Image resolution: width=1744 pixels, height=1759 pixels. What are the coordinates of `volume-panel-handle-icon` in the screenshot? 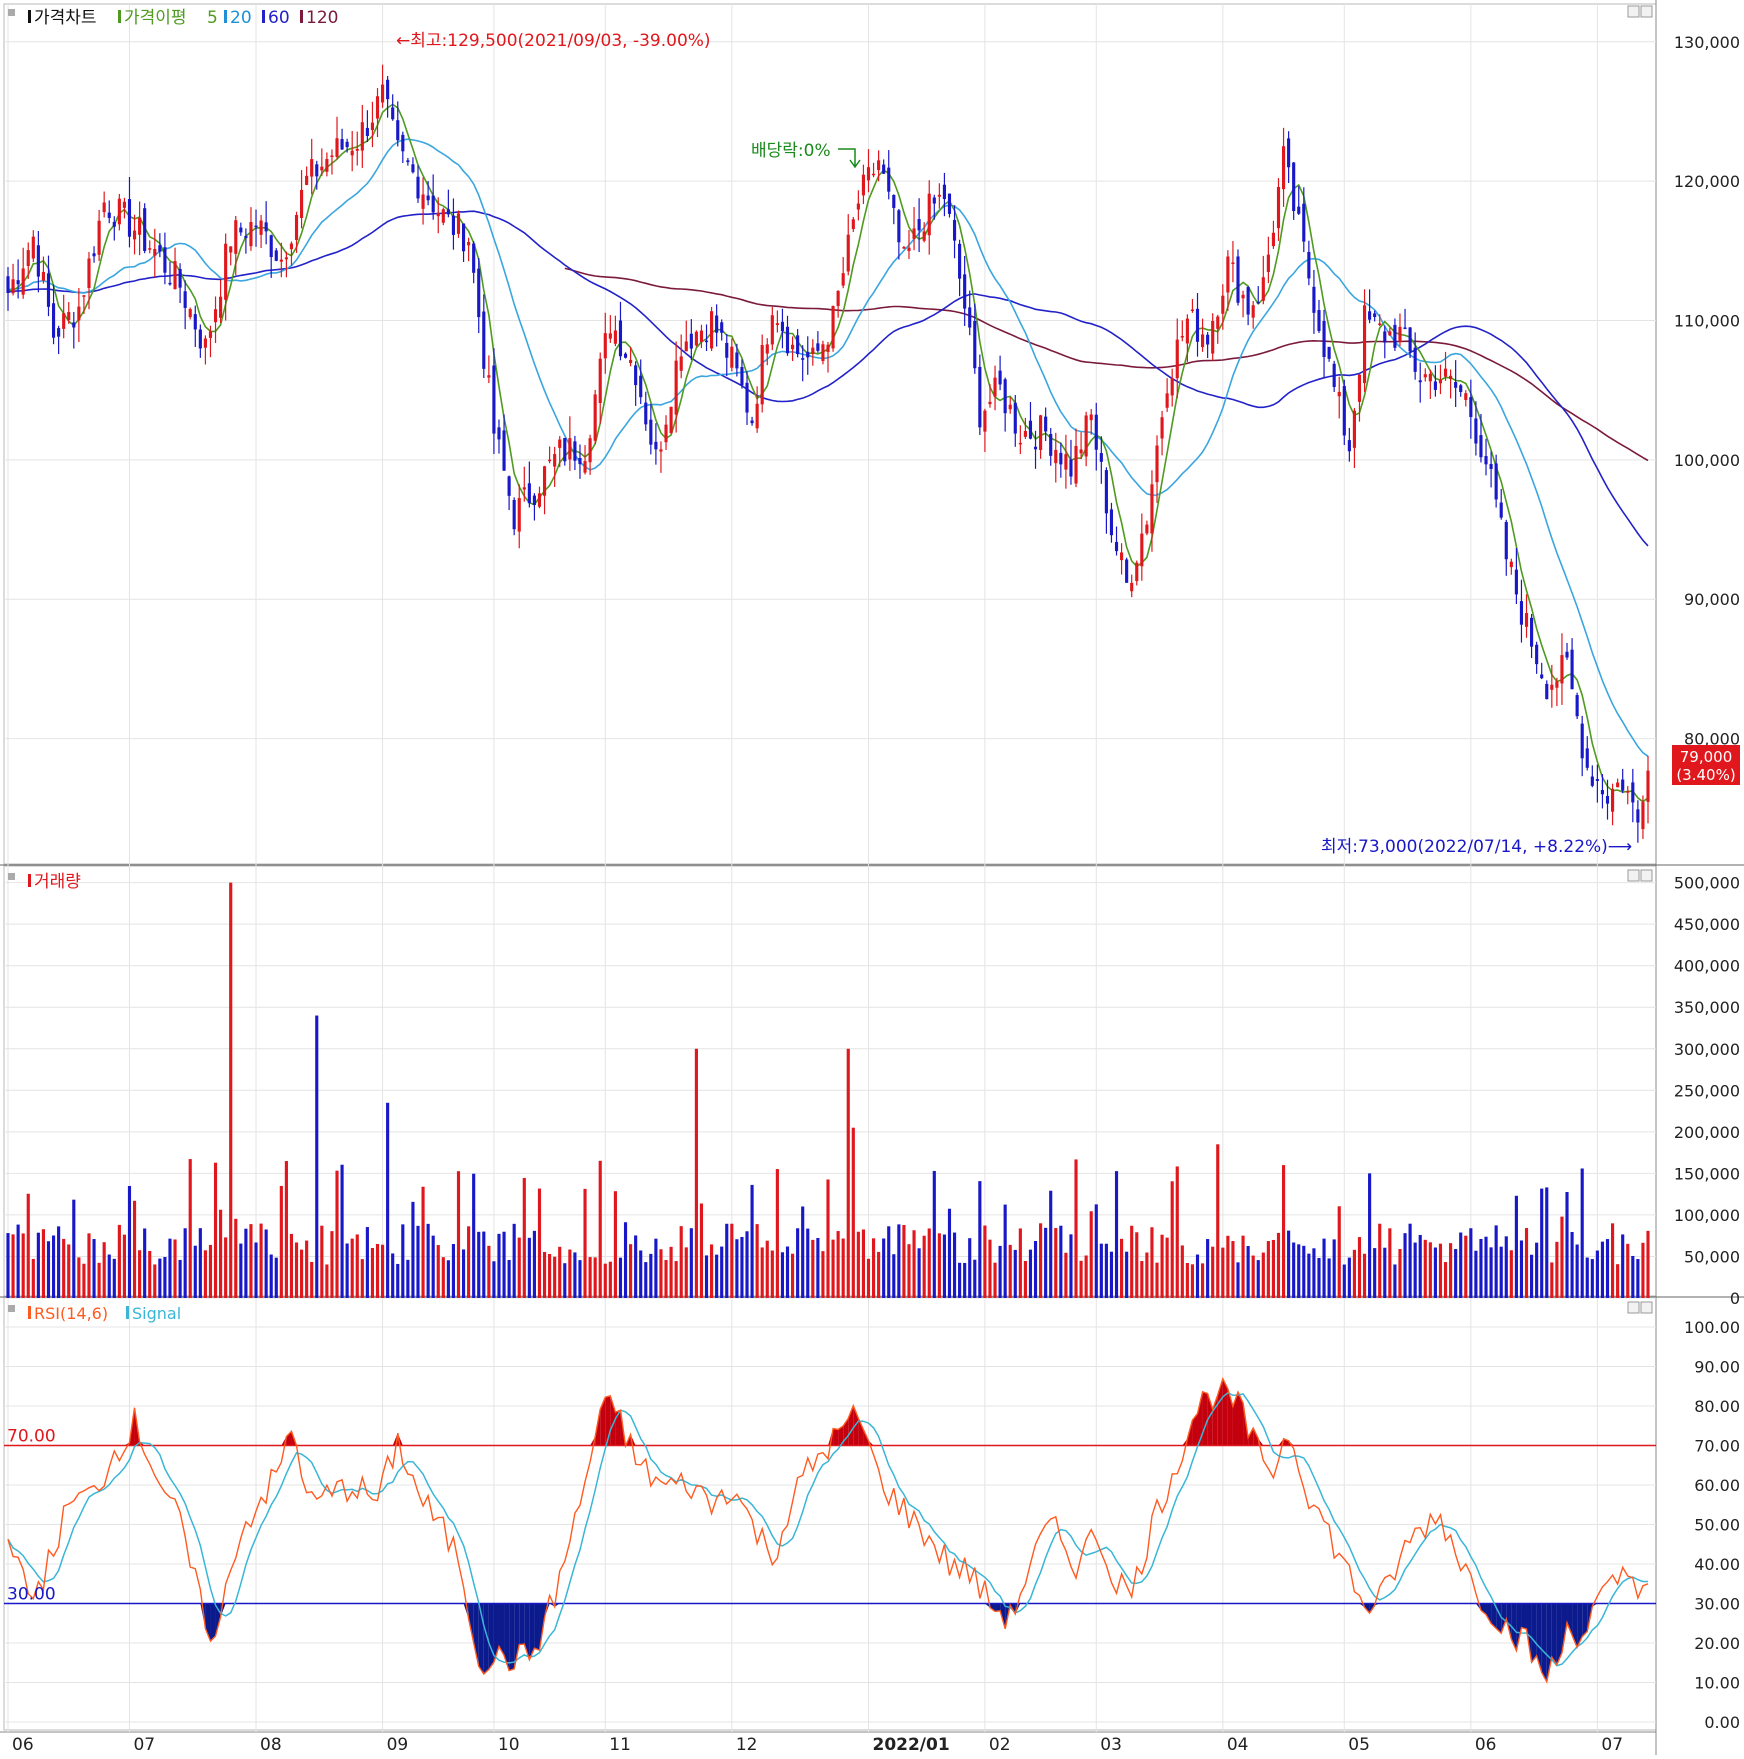 It's located at (11, 876).